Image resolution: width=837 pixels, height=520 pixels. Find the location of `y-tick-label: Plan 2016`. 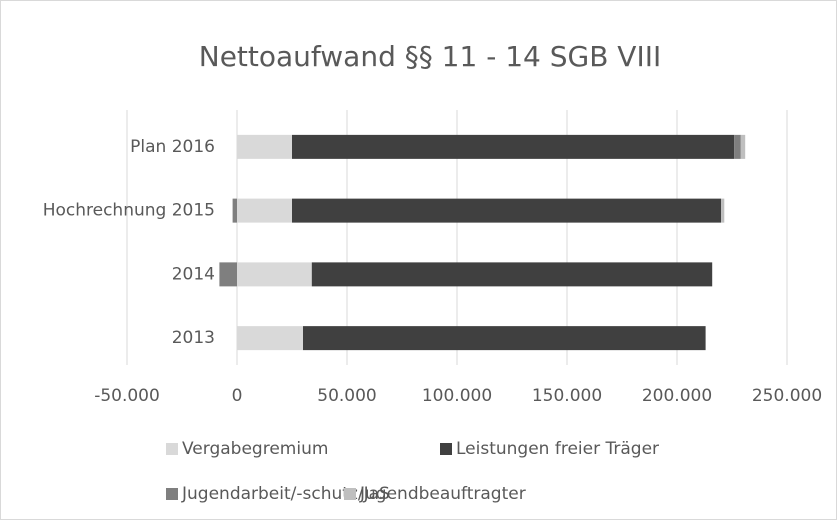

y-tick-label: Plan 2016 is located at coordinates (172, 147).